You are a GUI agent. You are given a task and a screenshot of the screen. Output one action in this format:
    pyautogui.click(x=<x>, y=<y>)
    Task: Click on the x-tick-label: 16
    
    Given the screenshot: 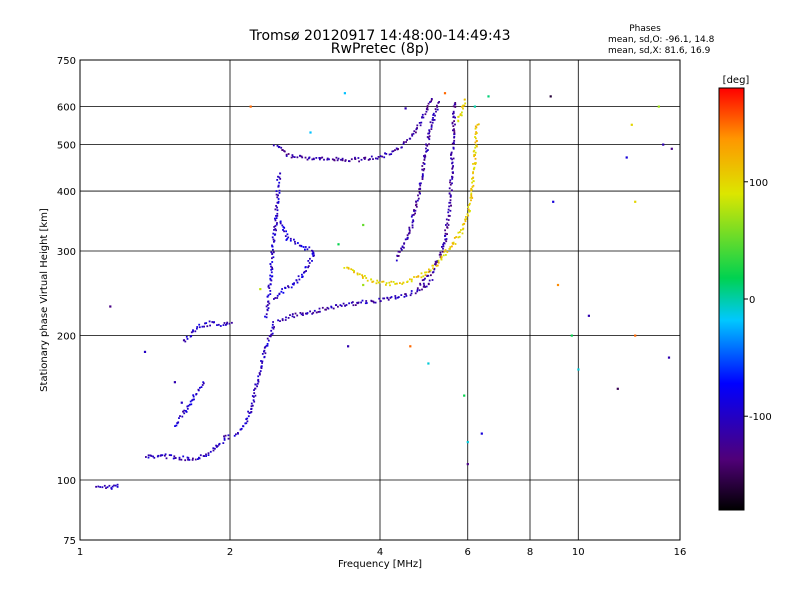 What is the action you would take?
    pyautogui.click(x=680, y=552)
    